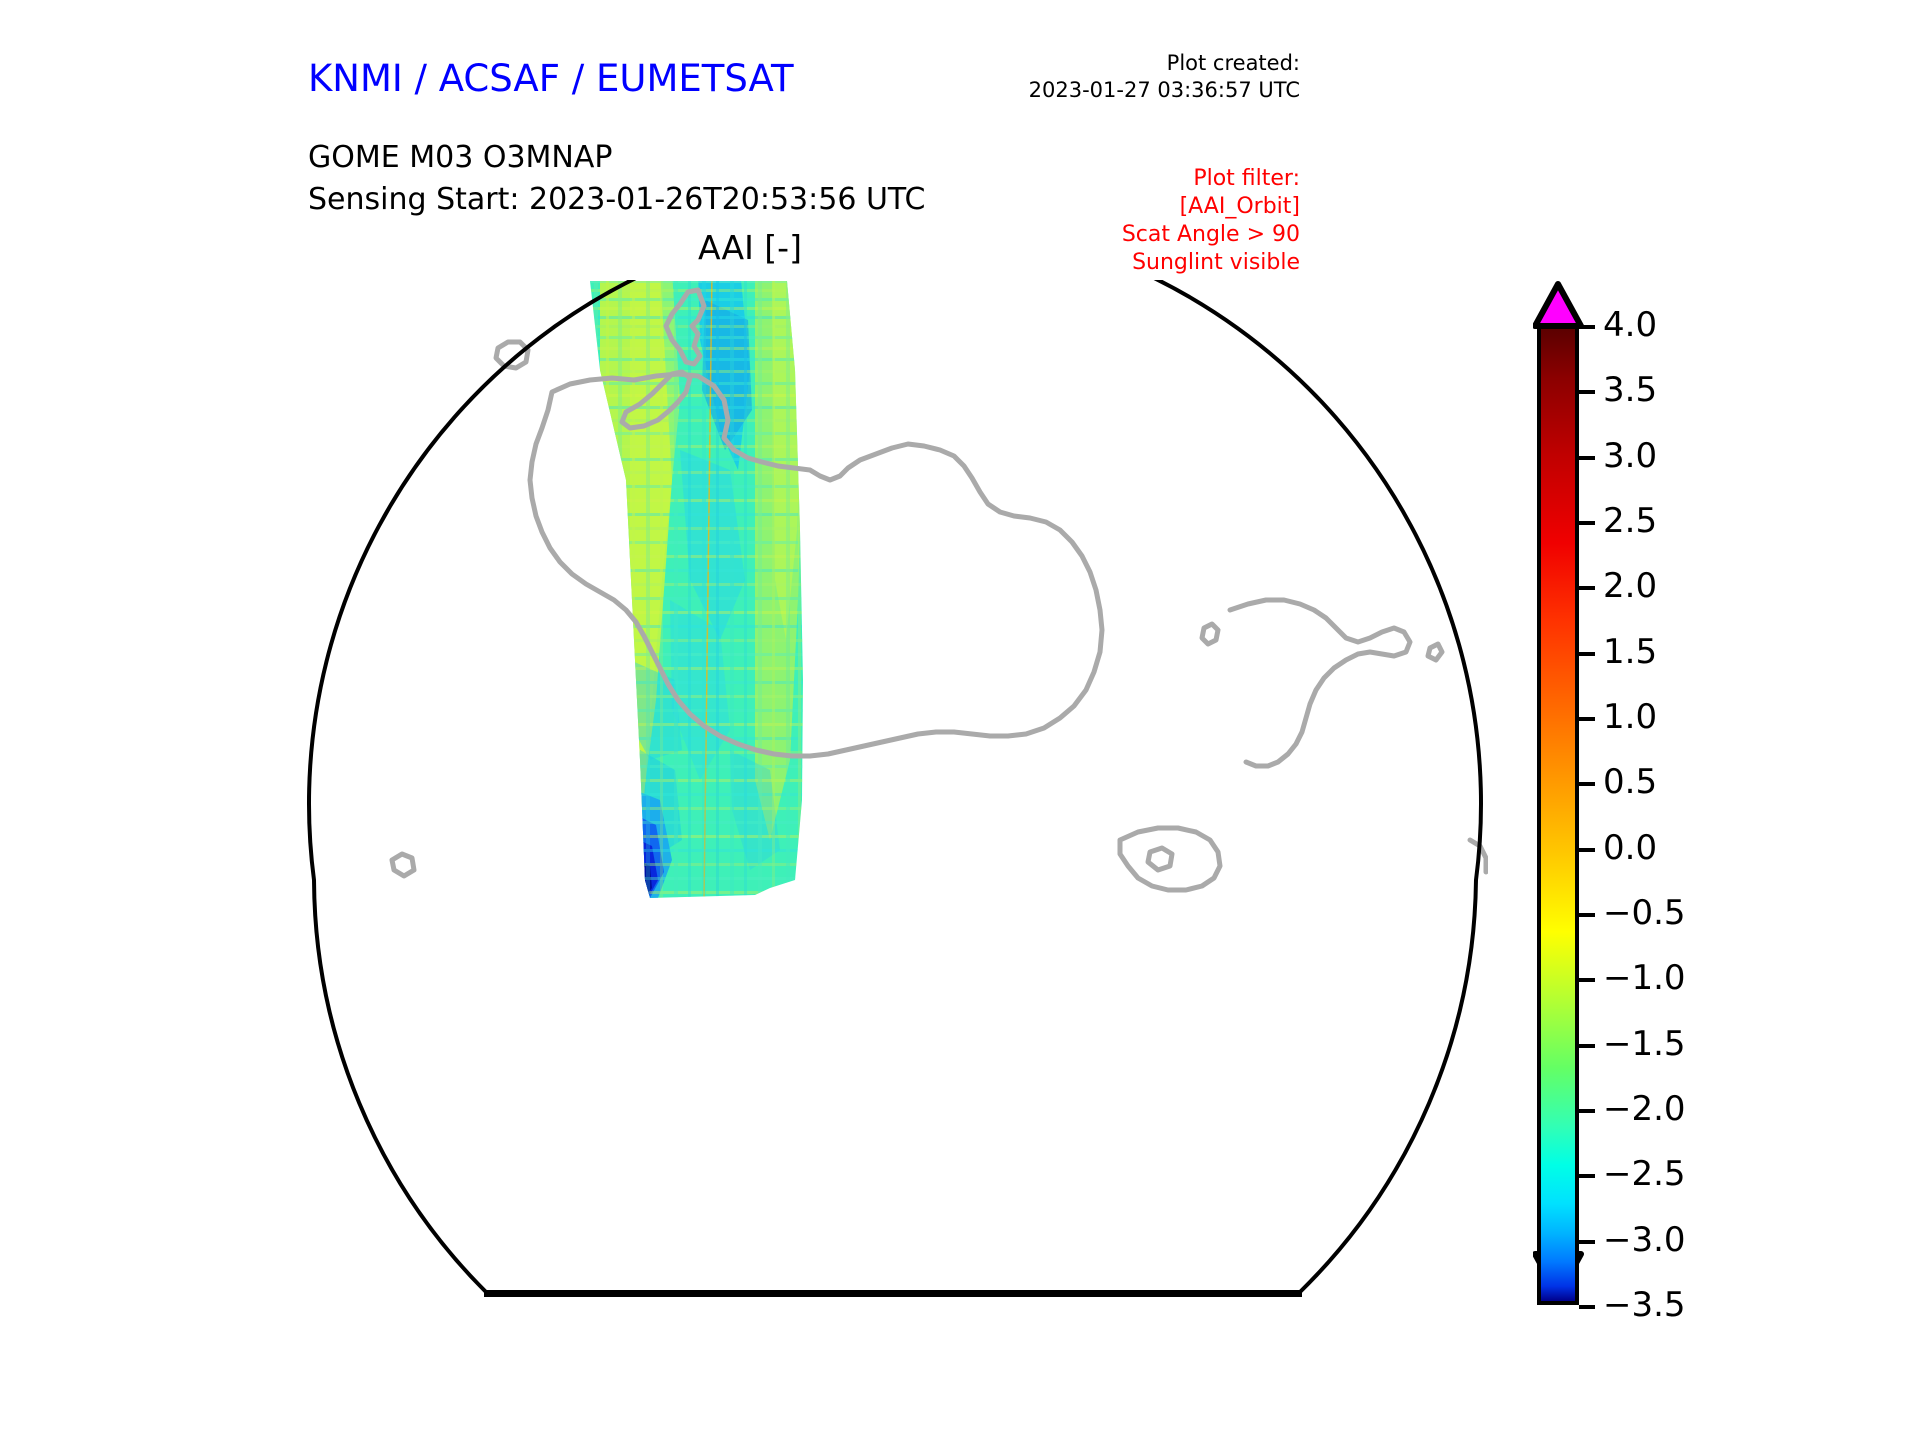  I want to click on colorbar-tick-label: 0.0, so click(1630, 847).